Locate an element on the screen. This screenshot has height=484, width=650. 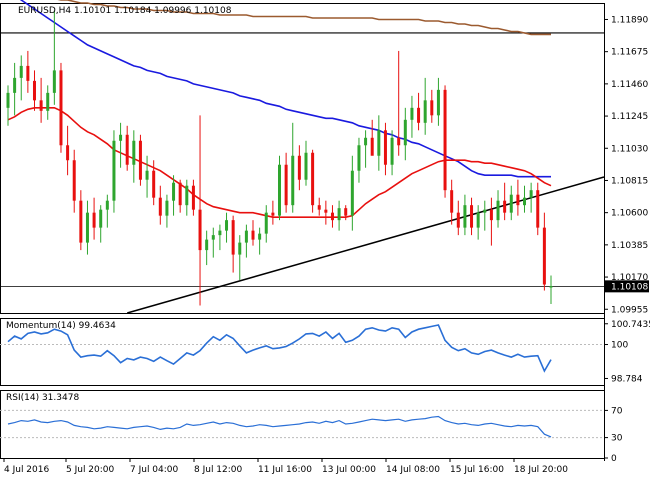
x-tick-label-3: 8 Jul 12:00 is located at coordinates (218, 470).